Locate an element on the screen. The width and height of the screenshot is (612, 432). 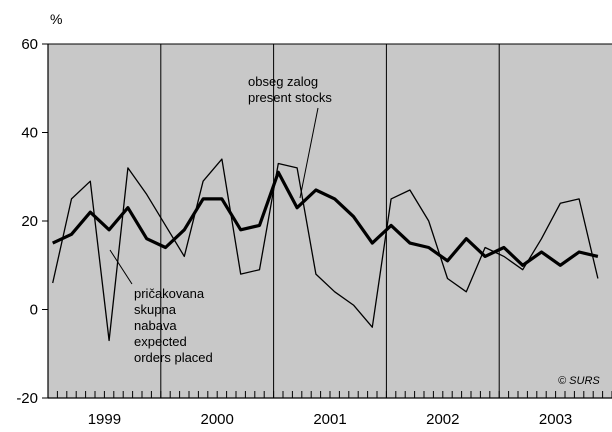
y-axis: -20 0 20 40 60 is located at coordinates (32, 221).